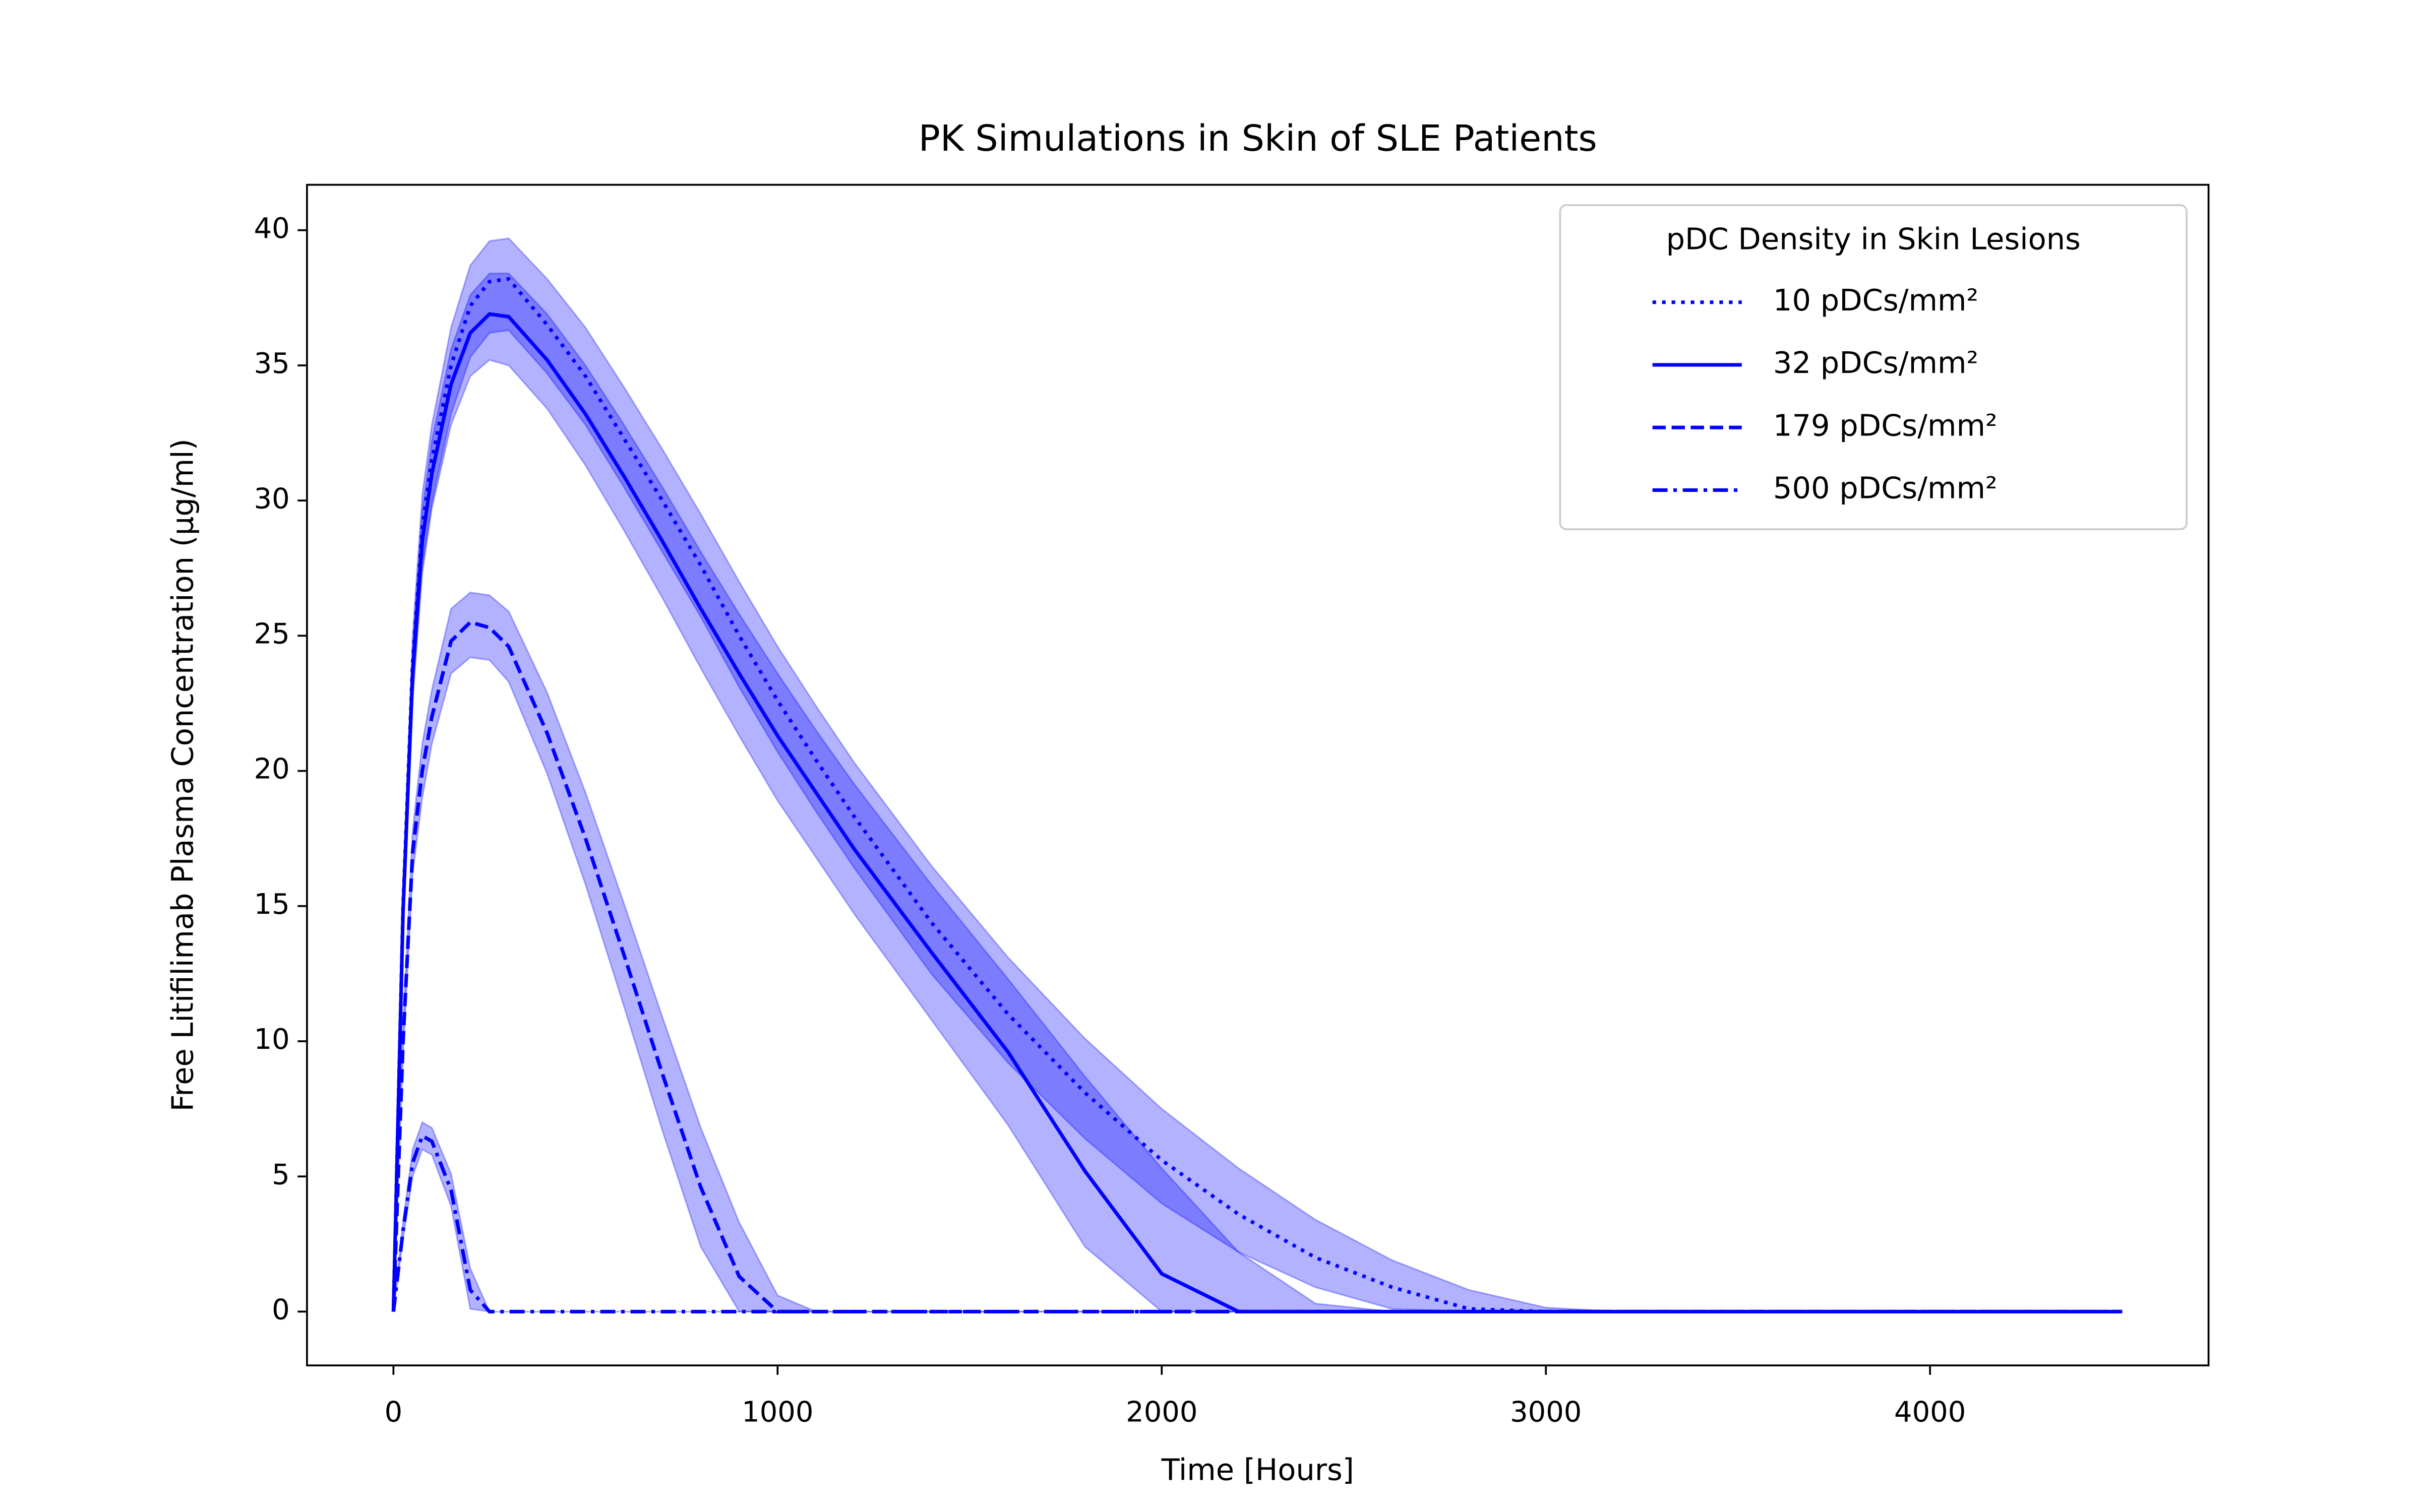  What do you see at coordinates (1258, 138) in the screenshot?
I see `chart-title: PK Simulations in Skin of SLE Patients` at bounding box center [1258, 138].